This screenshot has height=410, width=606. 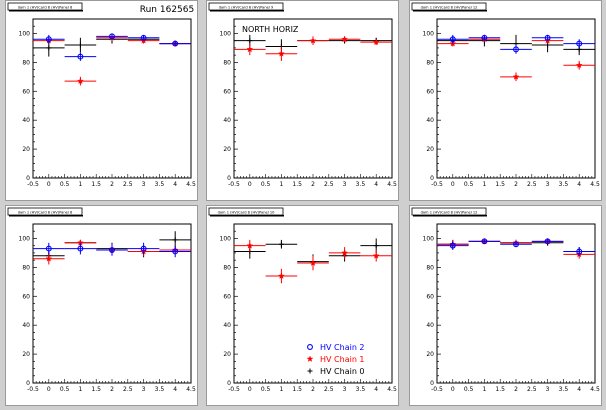 I want to click on x-tick-label: 0, so click(x=49, y=184).